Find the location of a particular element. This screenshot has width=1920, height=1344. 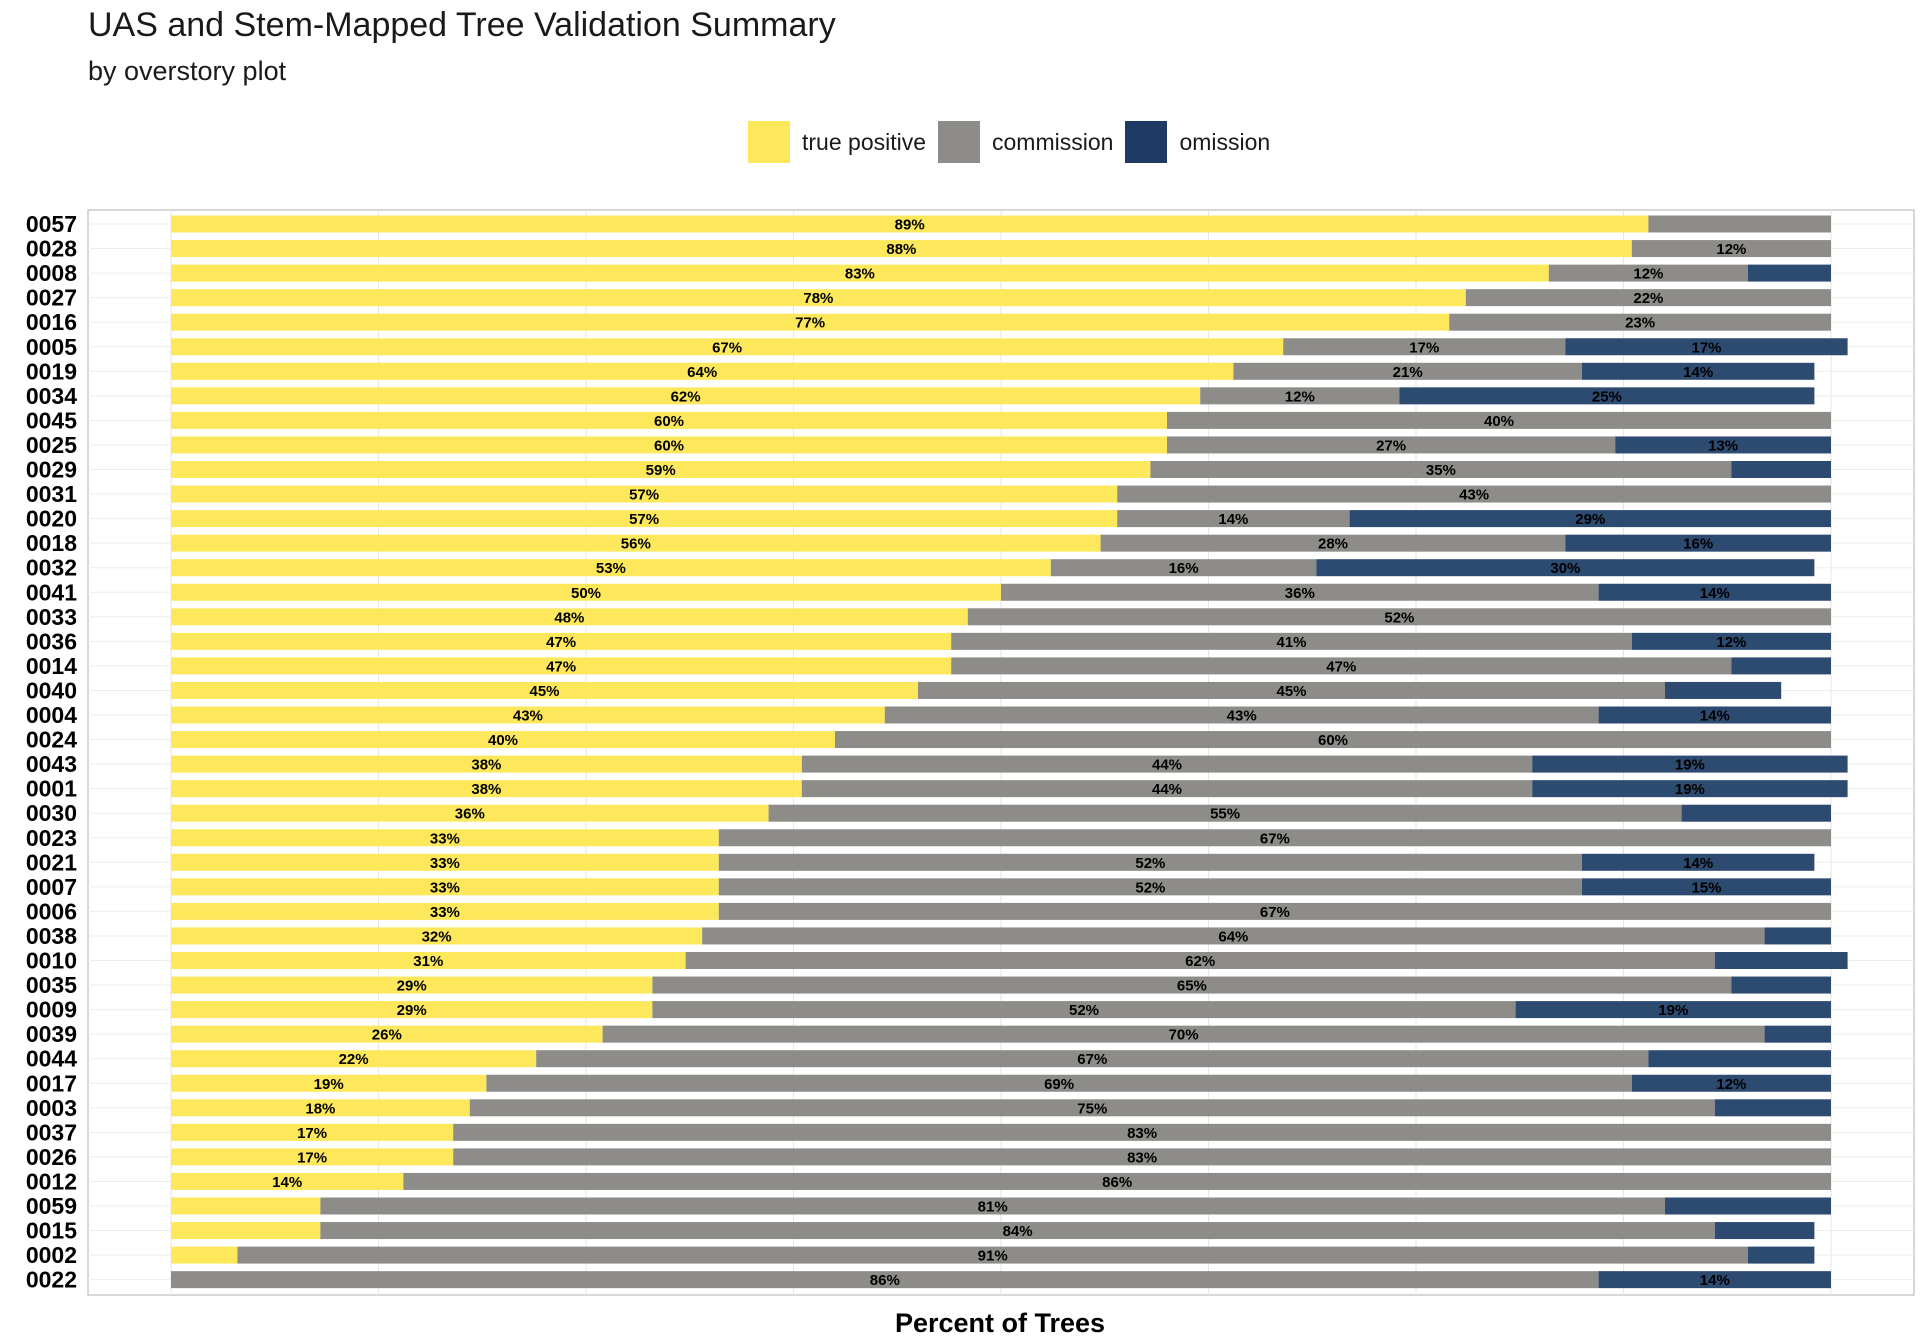

data-label: 57% is located at coordinates (644, 495).